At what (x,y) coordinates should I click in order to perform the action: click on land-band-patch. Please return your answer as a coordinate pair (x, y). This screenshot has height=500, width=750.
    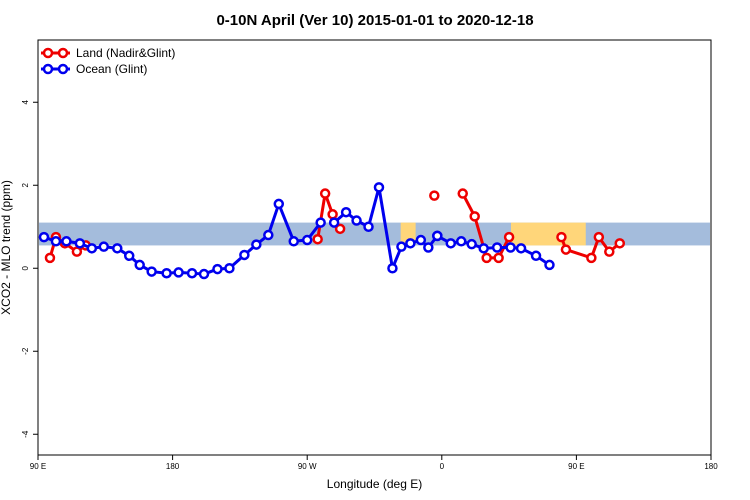
    Looking at the image, I should click on (548, 234).